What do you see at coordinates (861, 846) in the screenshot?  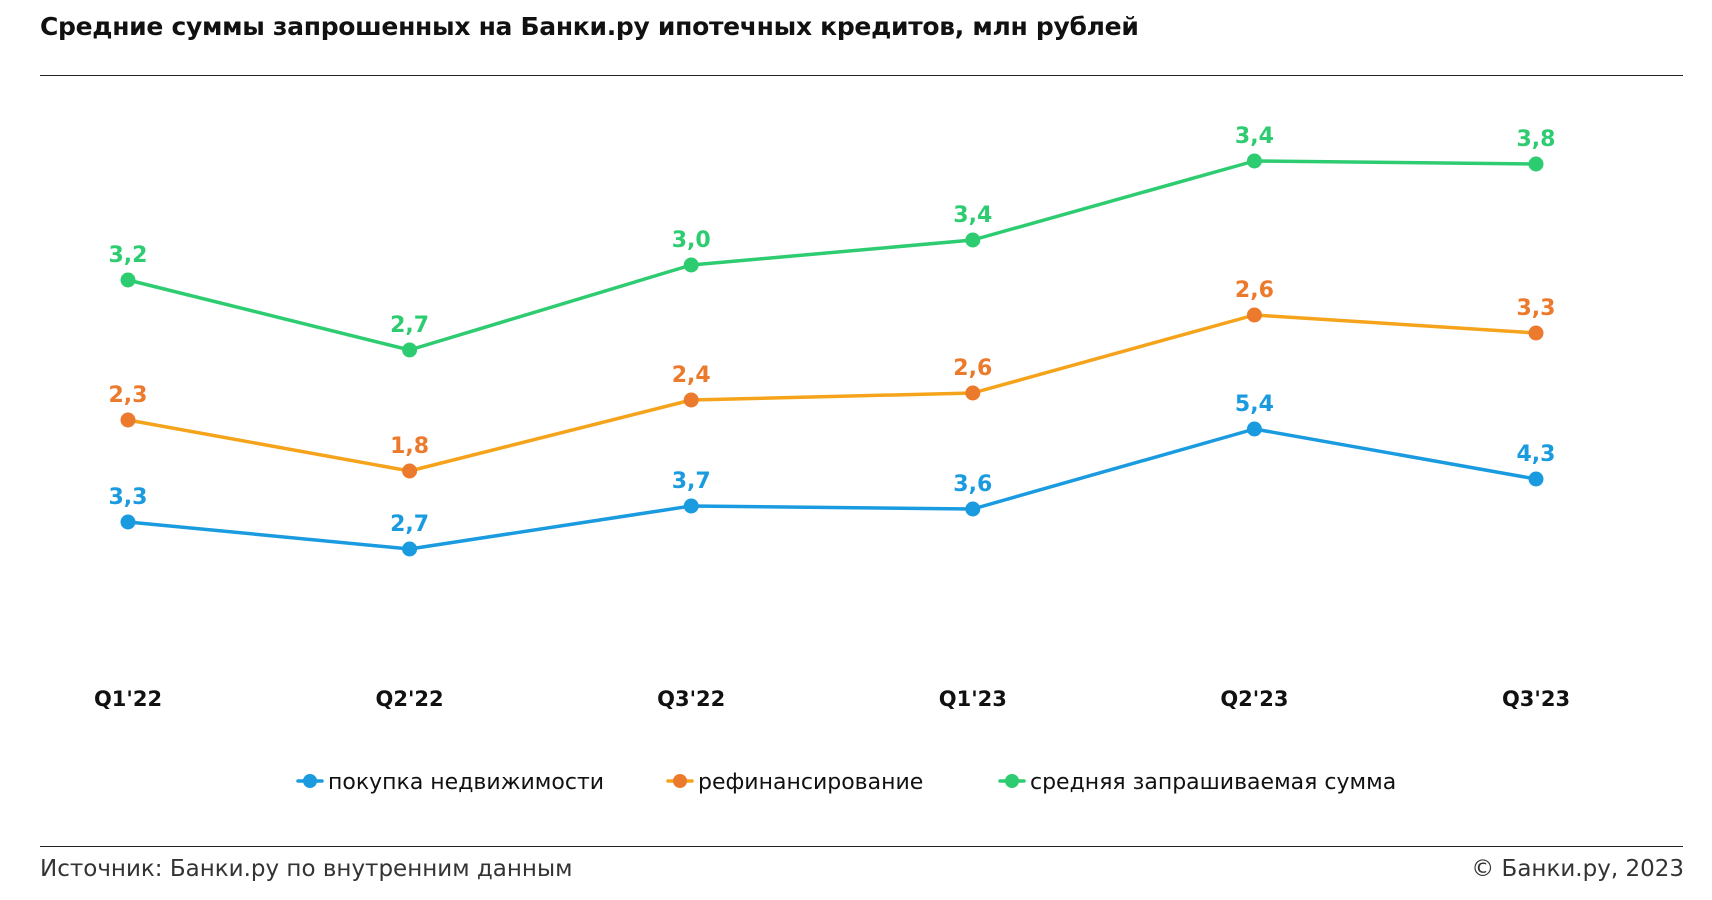 I see `bottom-divider` at bounding box center [861, 846].